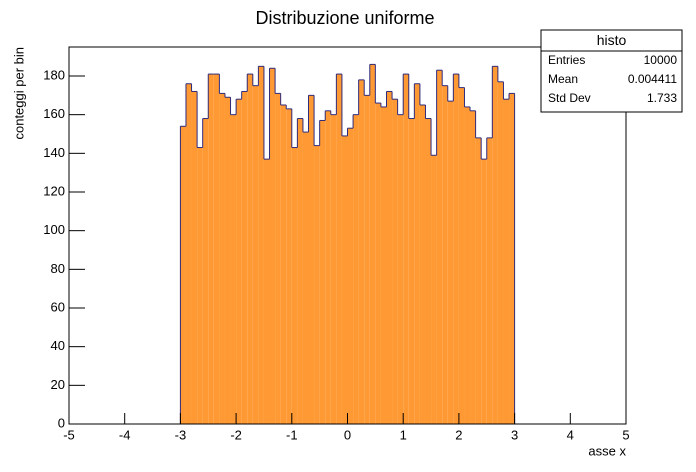 The image size is (696, 472). What do you see at coordinates (612, 40) in the screenshot?
I see `stats-title: histo` at bounding box center [612, 40].